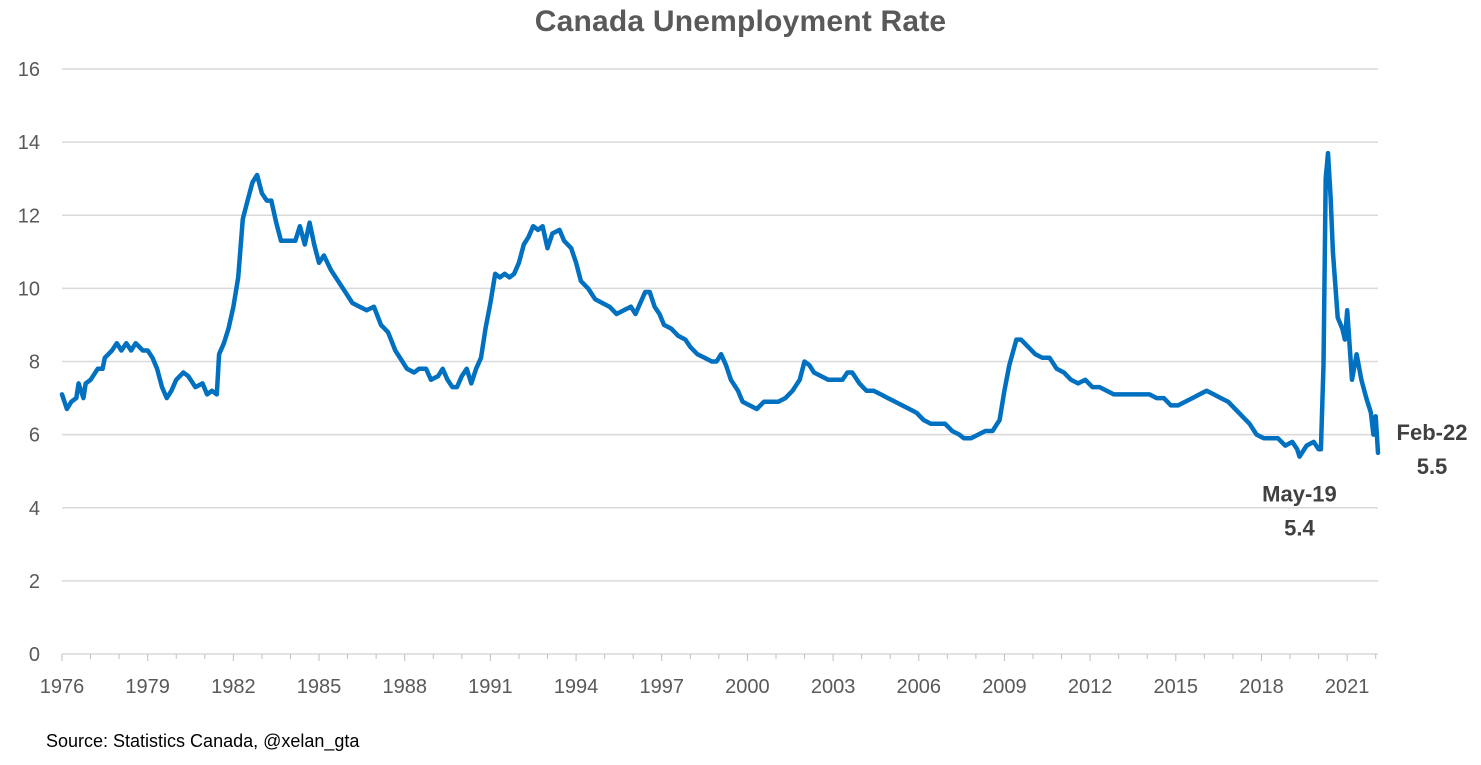 The image size is (1481, 765). I want to click on x-tick-label: 1988, so click(404, 687).